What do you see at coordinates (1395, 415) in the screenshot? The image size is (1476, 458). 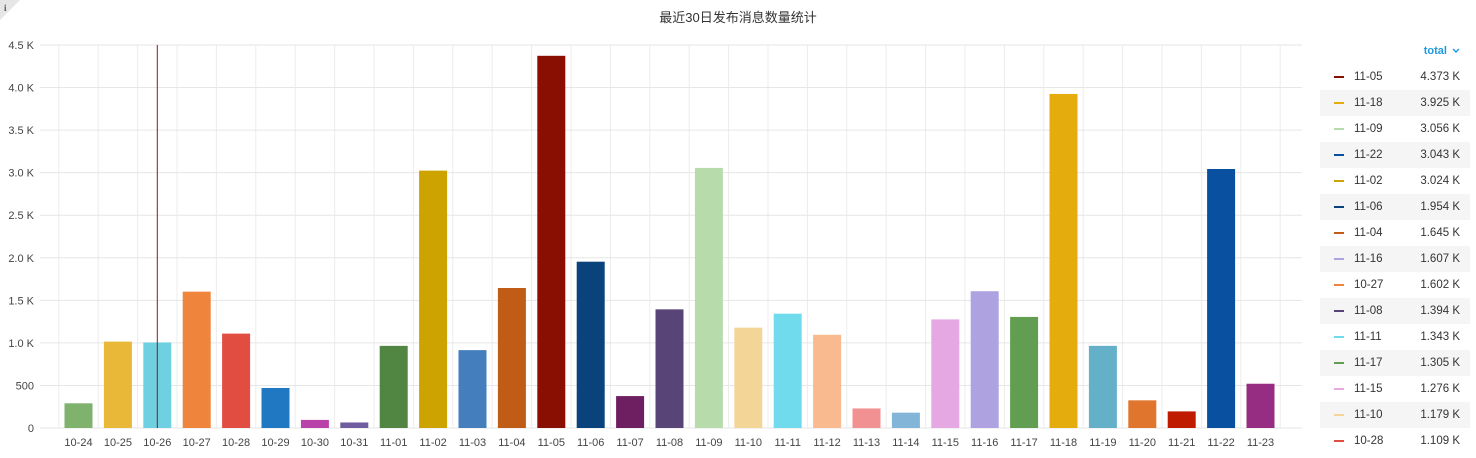 I see `legend-item: 11-10 1.179 K` at bounding box center [1395, 415].